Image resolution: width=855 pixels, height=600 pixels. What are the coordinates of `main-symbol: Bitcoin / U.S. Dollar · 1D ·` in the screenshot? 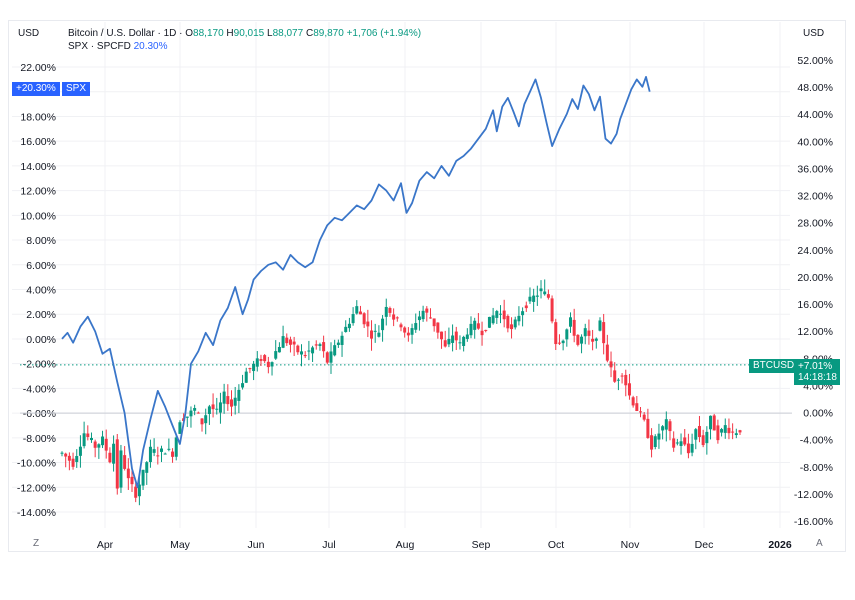 It's located at (125, 33).